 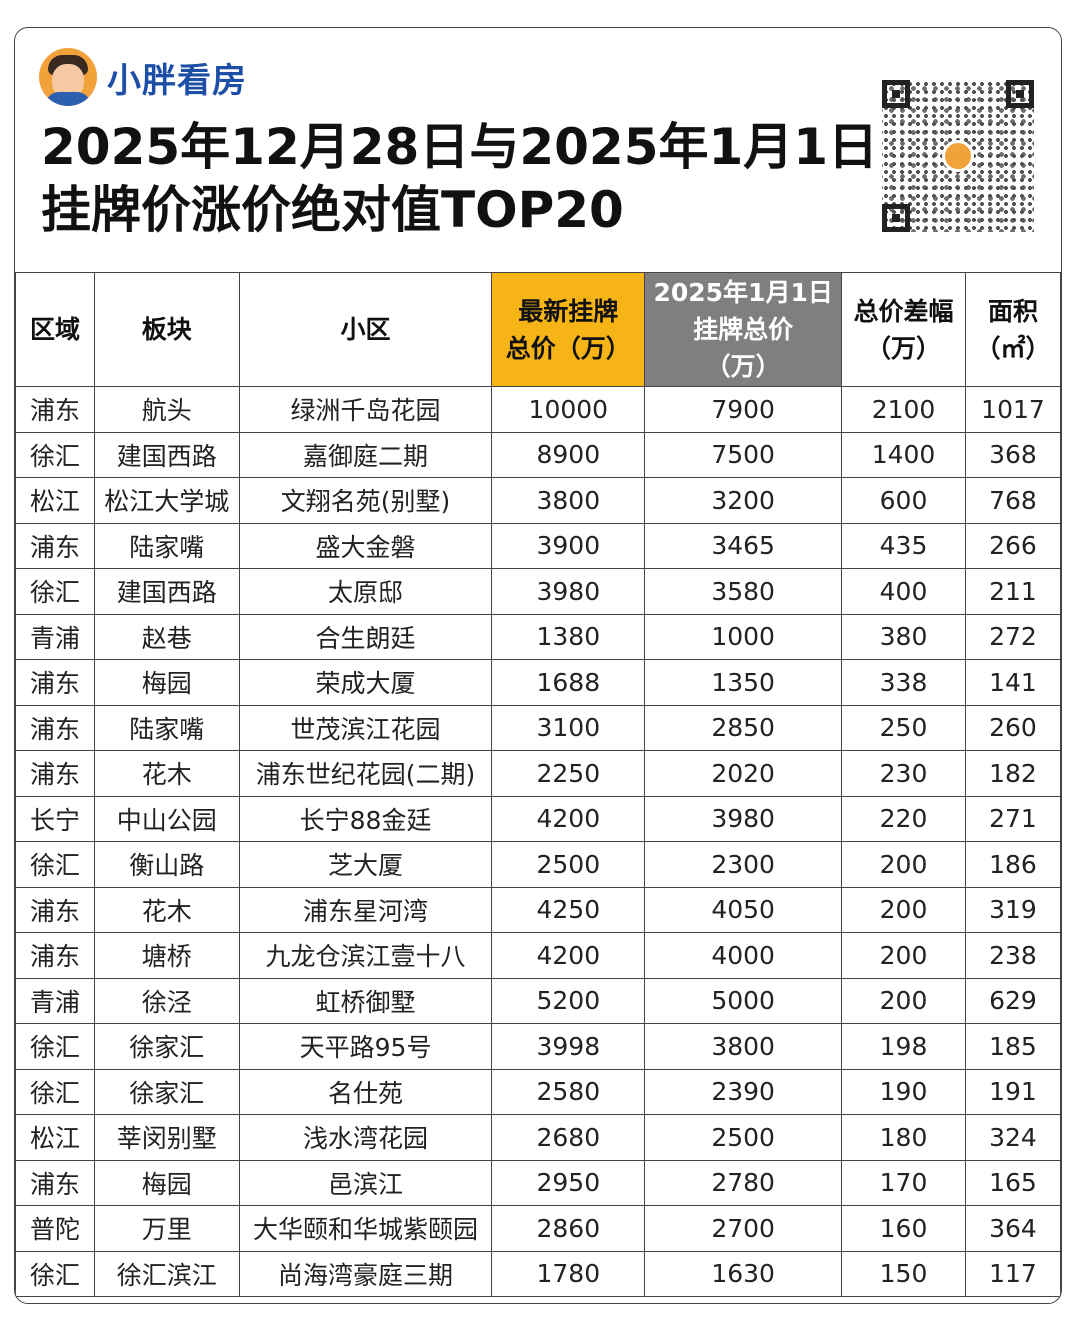 What do you see at coordinates (568, 864) in the screenshot?
I see `cell-latest-price: 2500` at bounding box center [568, 864].